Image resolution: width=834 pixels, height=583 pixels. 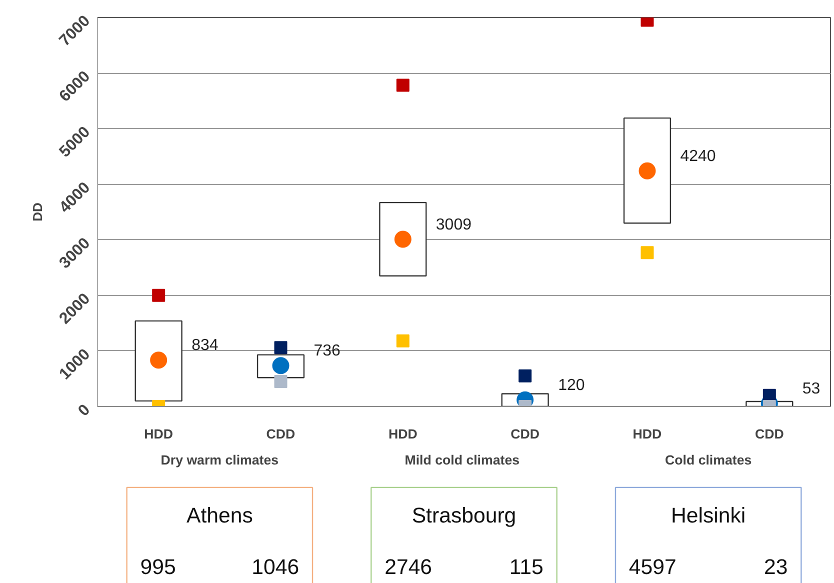 I want to click on y-axis-title: DD, so click(x=37, y=212).